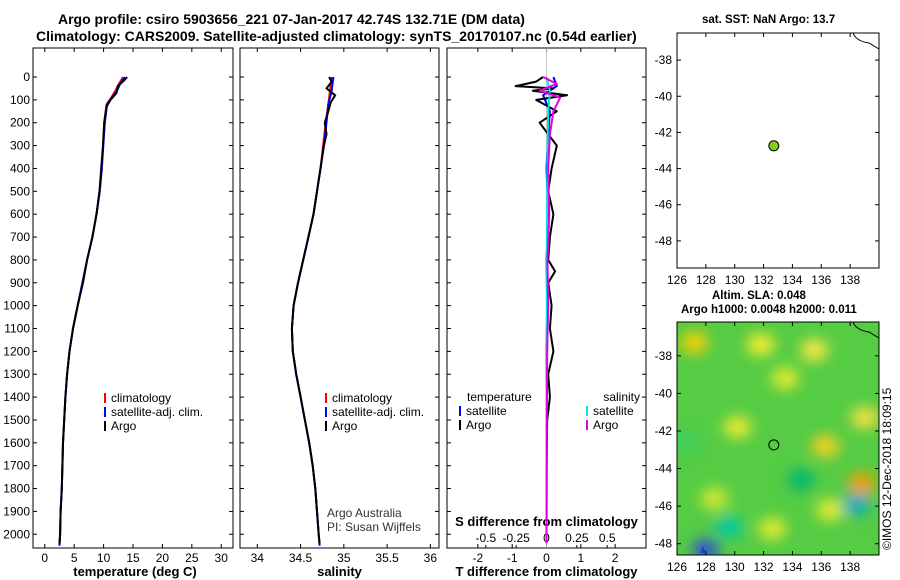 The height and width of the screenshot is (580, 900). What do you see at coordinates (20, 123) in the screenshot?
I see `depth-tick-label: 200` at bounding box center [20, 123].